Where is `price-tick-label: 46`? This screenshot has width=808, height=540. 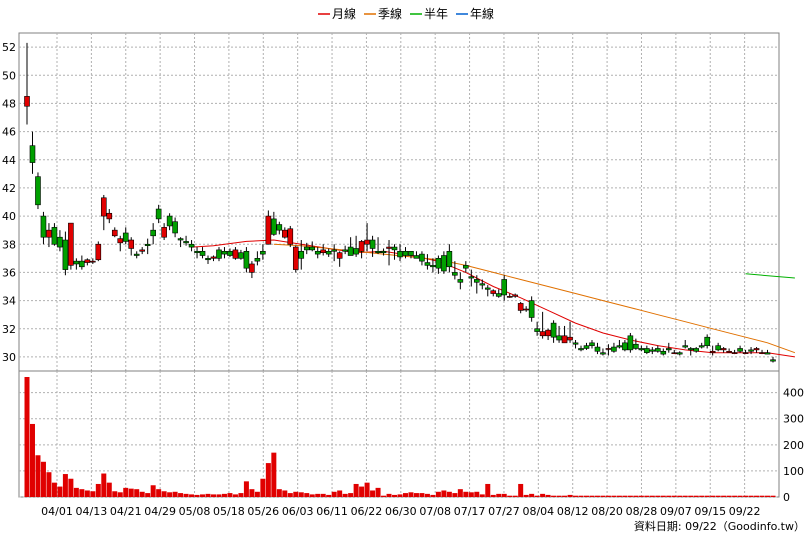 price-tick-label: 46 is located at coordinates (9, 132).